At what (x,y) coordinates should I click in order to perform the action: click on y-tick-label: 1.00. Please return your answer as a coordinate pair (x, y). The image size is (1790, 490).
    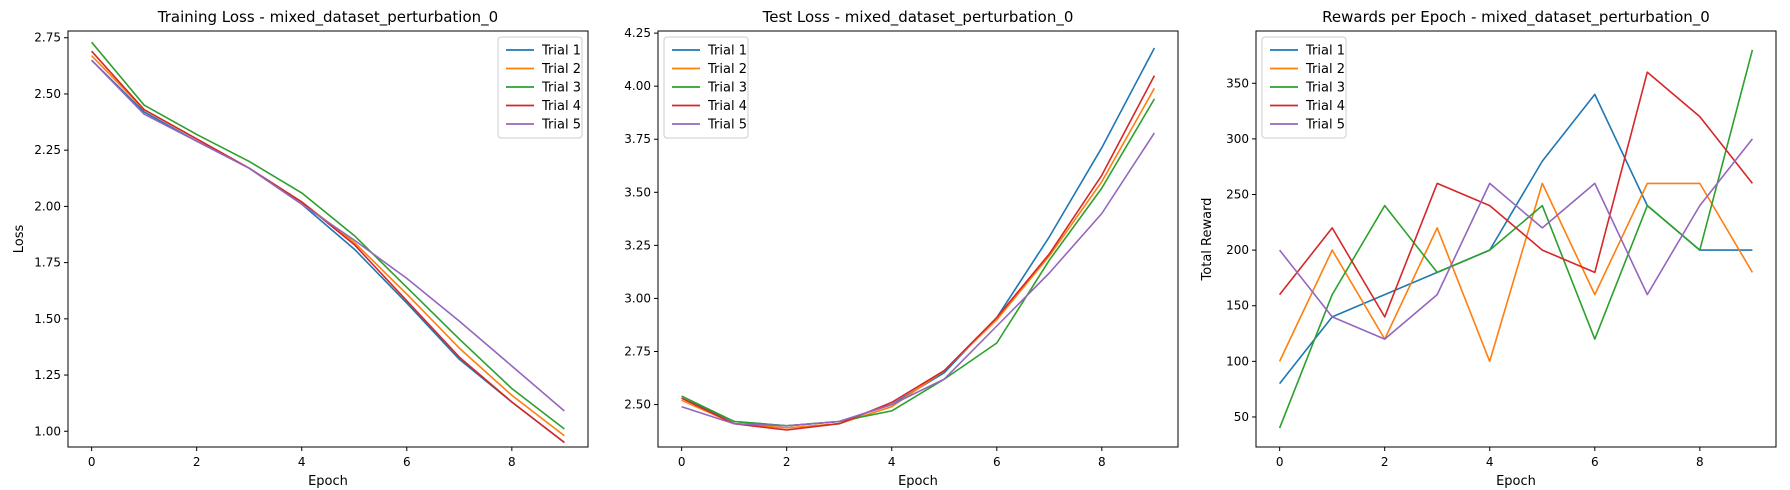
    Looking at the image, I should click on (47, 431).